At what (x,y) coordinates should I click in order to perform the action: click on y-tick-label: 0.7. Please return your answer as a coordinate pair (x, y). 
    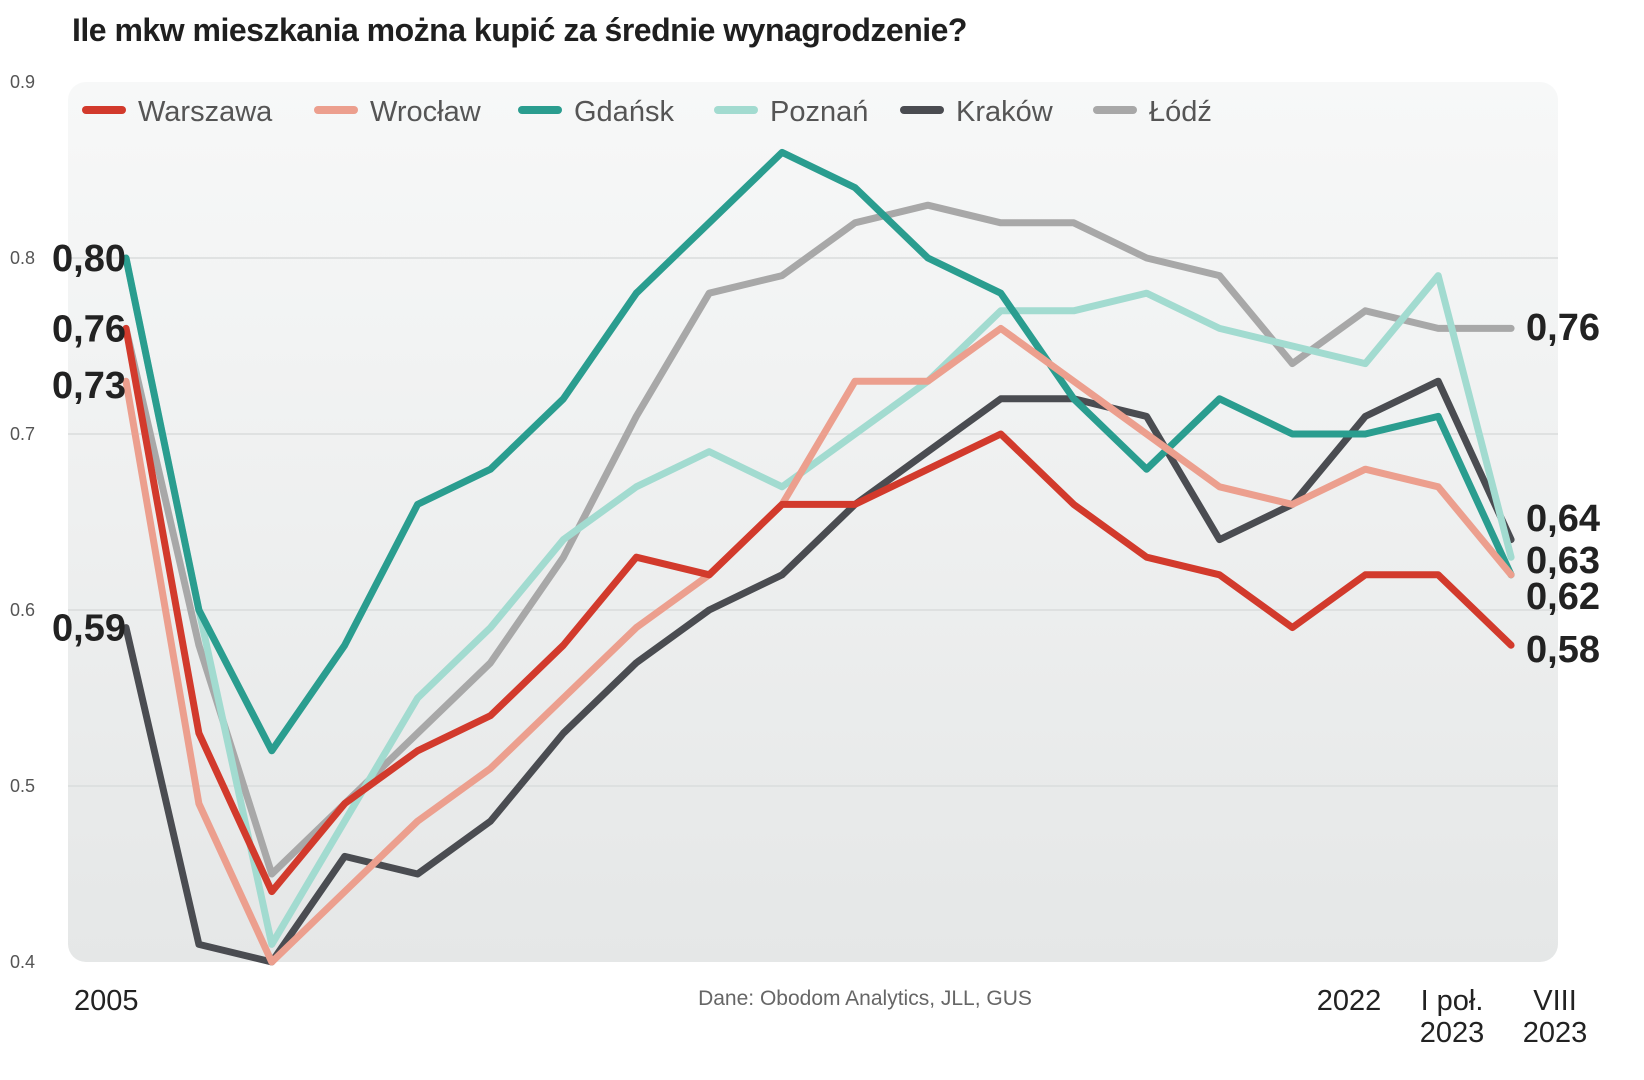
    Looking at the image, I should click on (22, 434).